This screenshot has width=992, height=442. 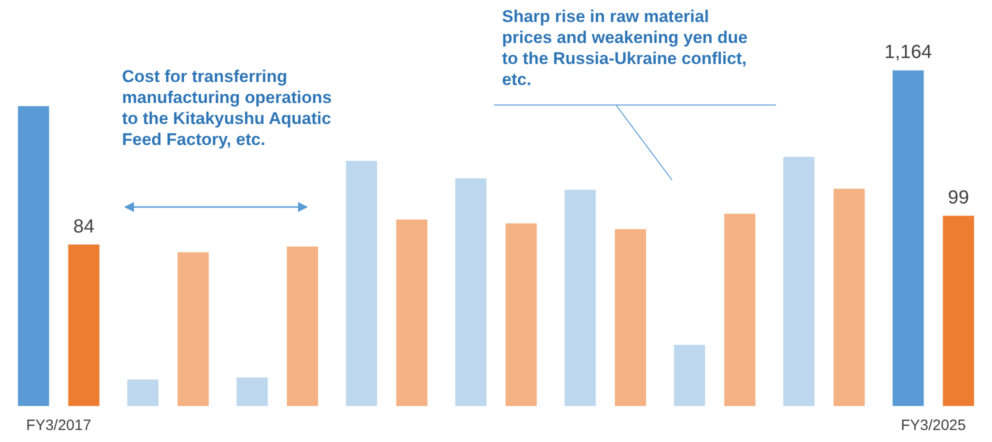 I want to click on data-label: 99, so click(x=959, y=197).